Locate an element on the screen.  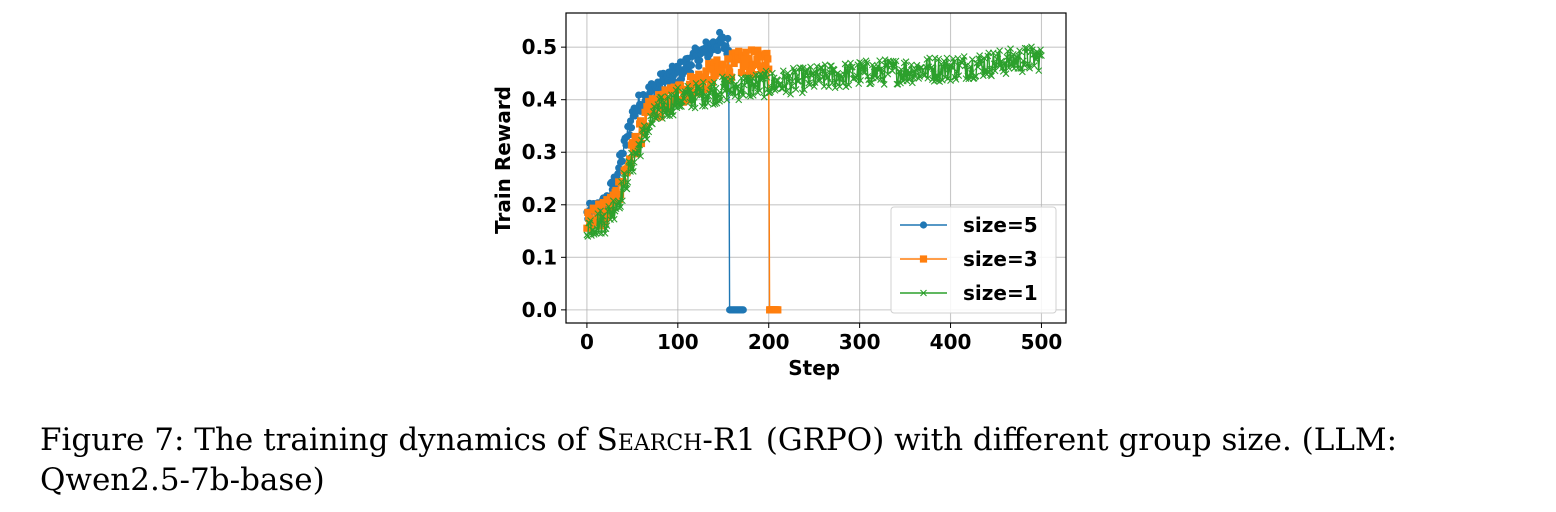
y-axis-label: Train Reward is located at coordinates (503, 160).